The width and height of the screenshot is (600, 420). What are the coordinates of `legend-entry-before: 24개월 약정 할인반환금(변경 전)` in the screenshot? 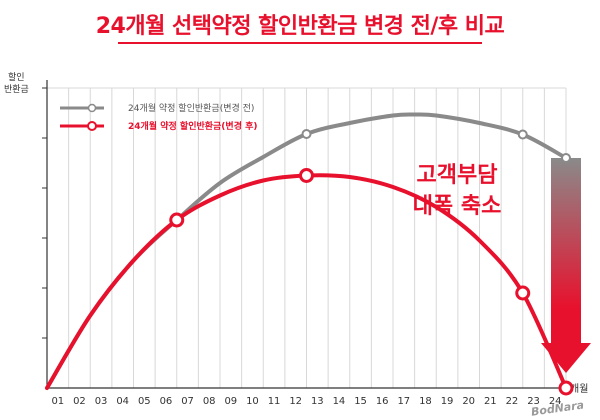 It's located at (191, 108).